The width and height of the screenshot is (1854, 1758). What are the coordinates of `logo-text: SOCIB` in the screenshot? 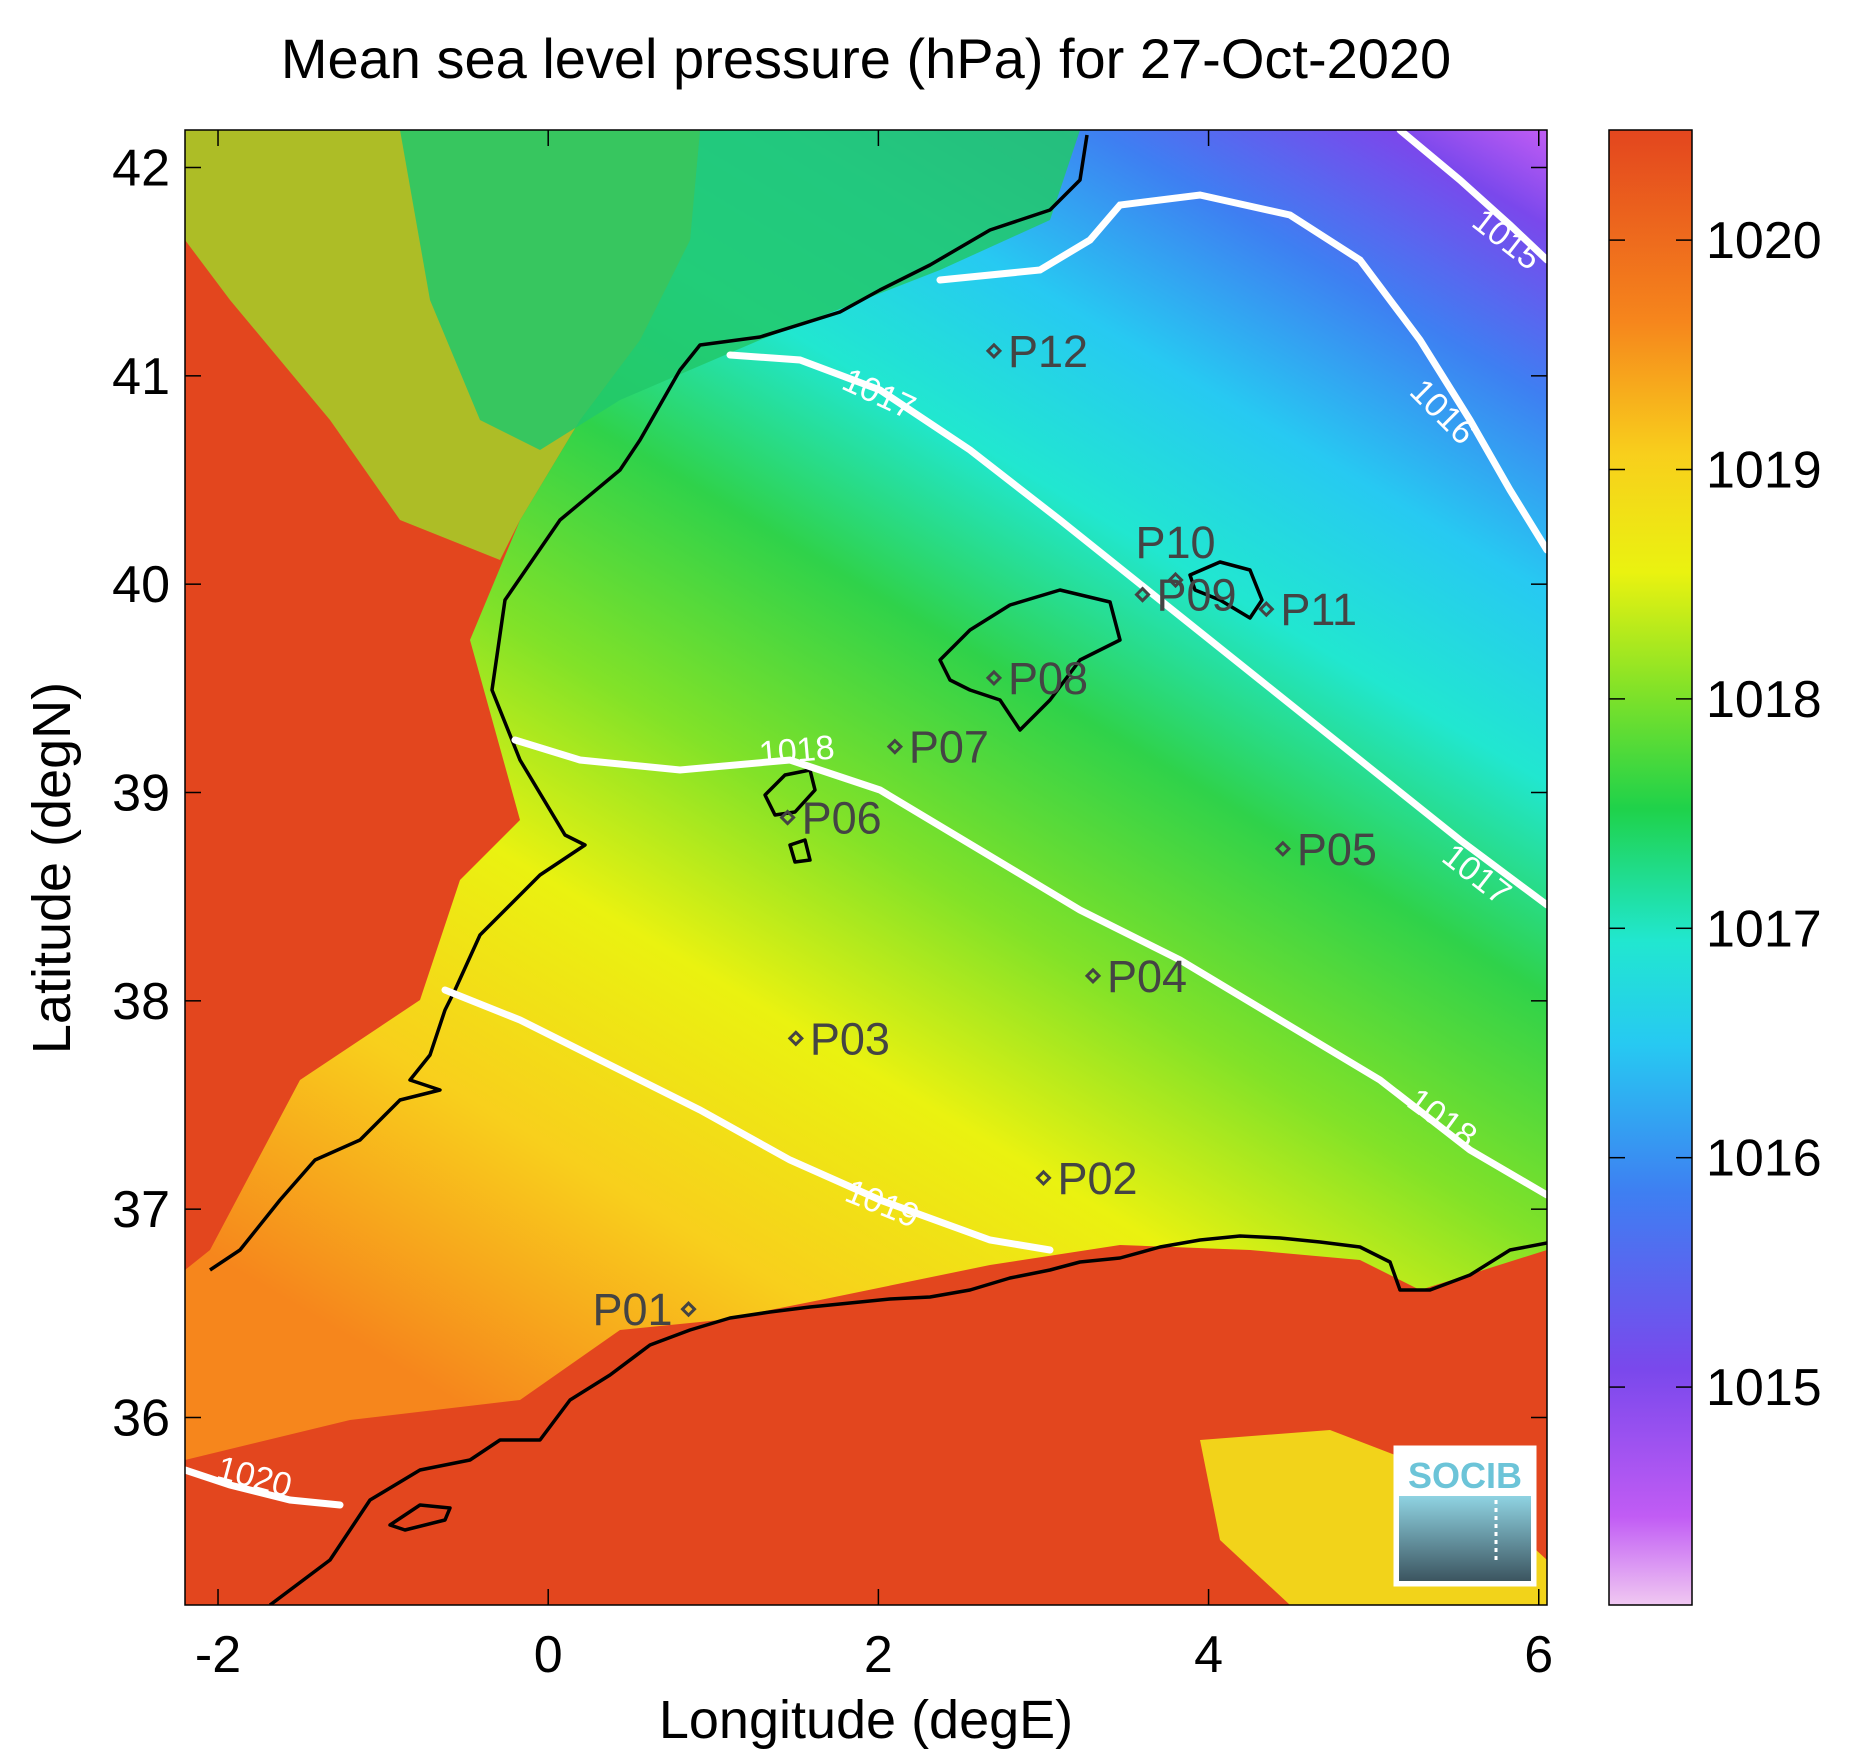 It's located at (1465, 1475).